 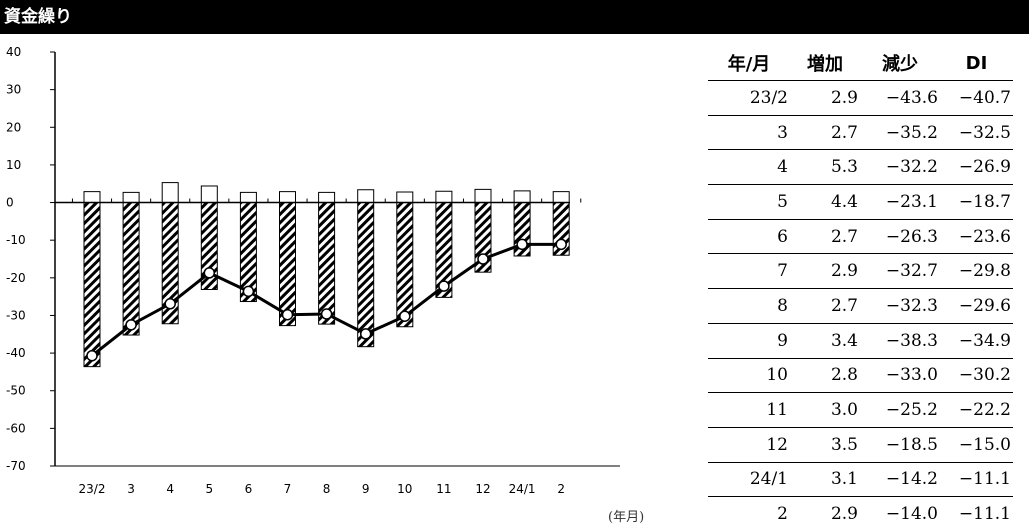 I want to click on y-tick-label: 20, so click(x=13, y=127).